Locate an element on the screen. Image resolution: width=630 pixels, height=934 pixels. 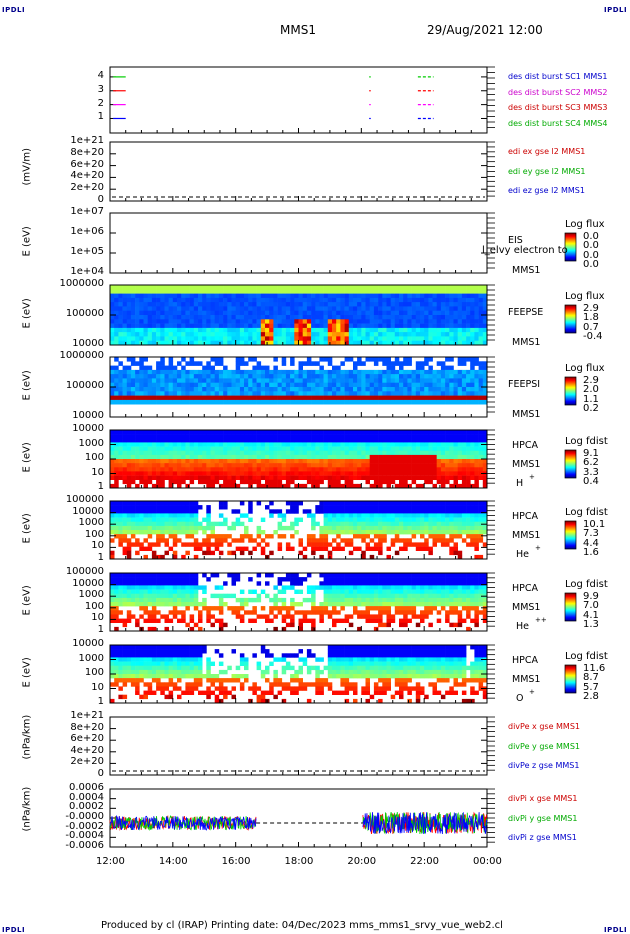
panel-eis-ylabel: E (eV) is located at coordinates (27, 241).